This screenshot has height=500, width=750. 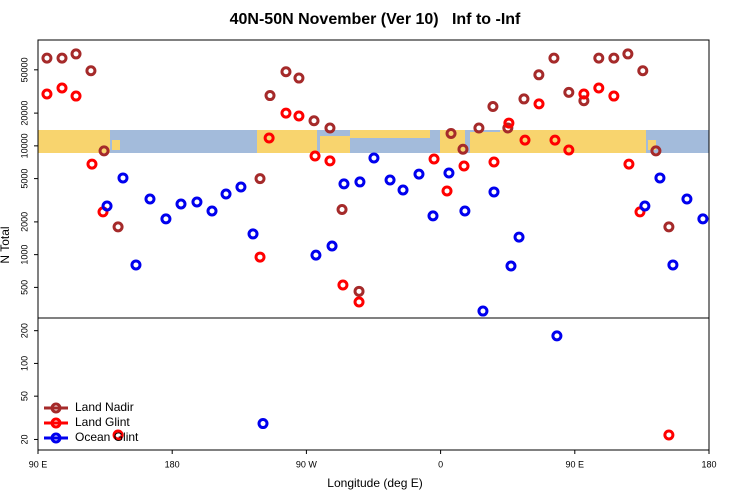 What do you see at coordinates (6, 244) in the screenshot?
I see `y-axis-label: N Total` at bounding box center [6, 244].